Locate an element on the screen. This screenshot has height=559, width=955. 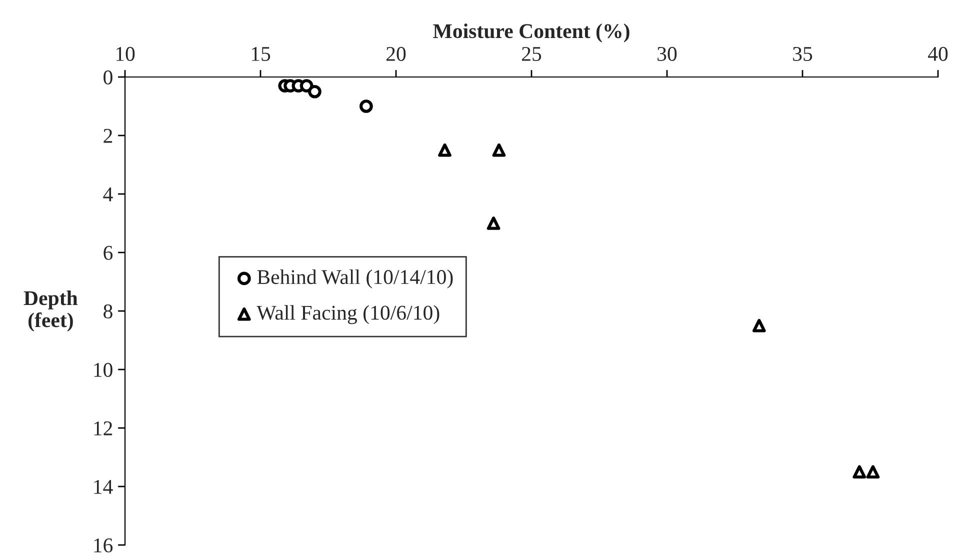
x-tick-label: 40 is located at coordinates (938, 53).